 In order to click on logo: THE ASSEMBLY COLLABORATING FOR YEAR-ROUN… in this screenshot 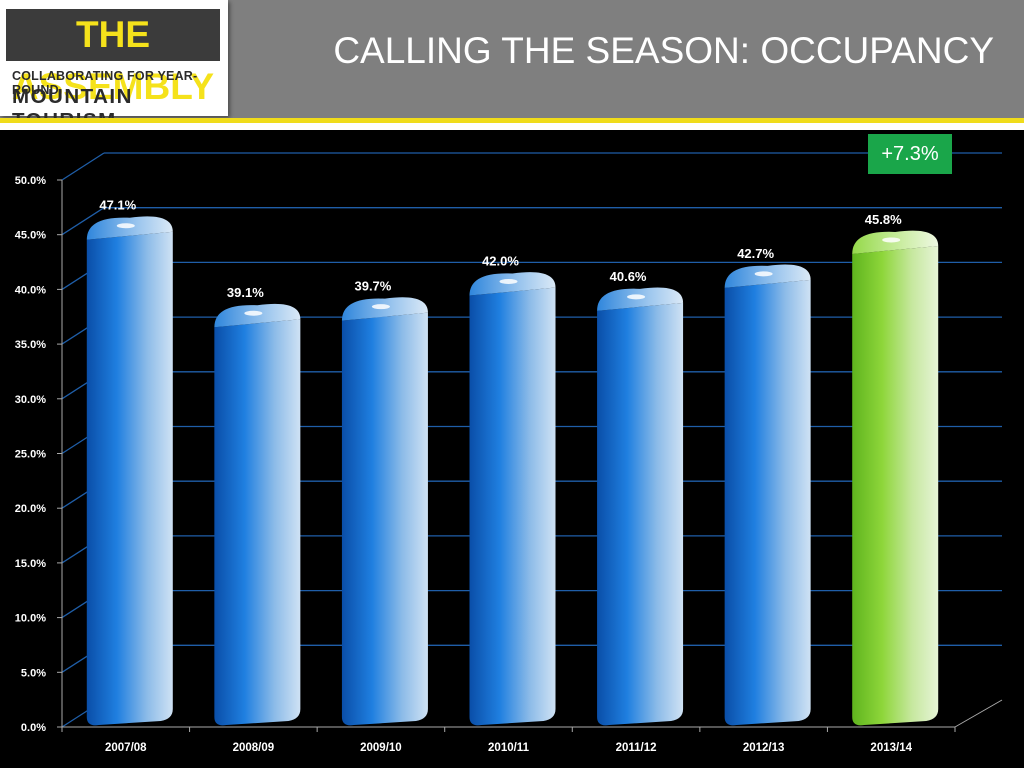, I will do `click(114, 66)`.